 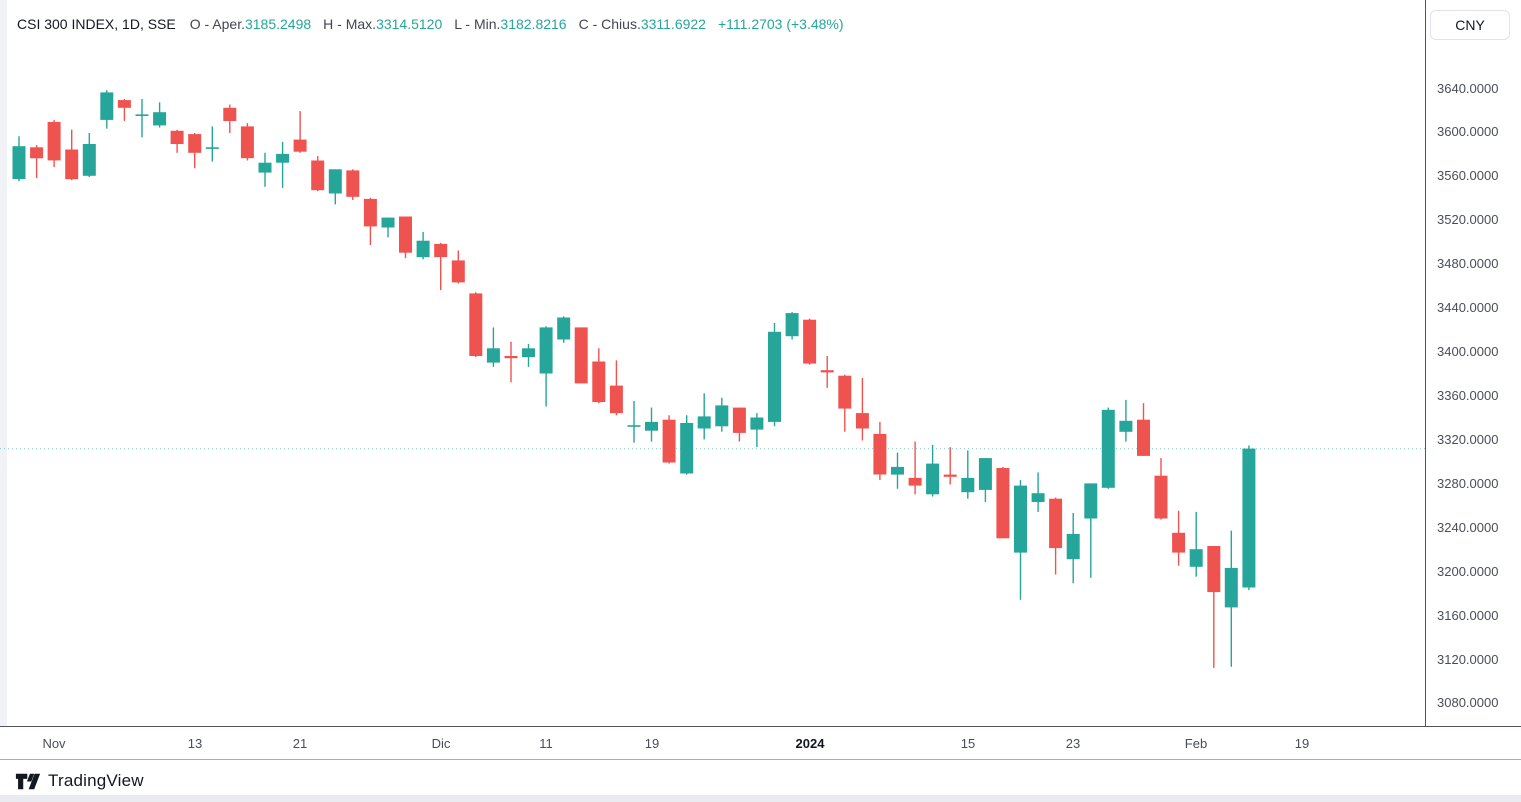 I want to click on ohlc-label: H - Max., so click(x=350, y=24).